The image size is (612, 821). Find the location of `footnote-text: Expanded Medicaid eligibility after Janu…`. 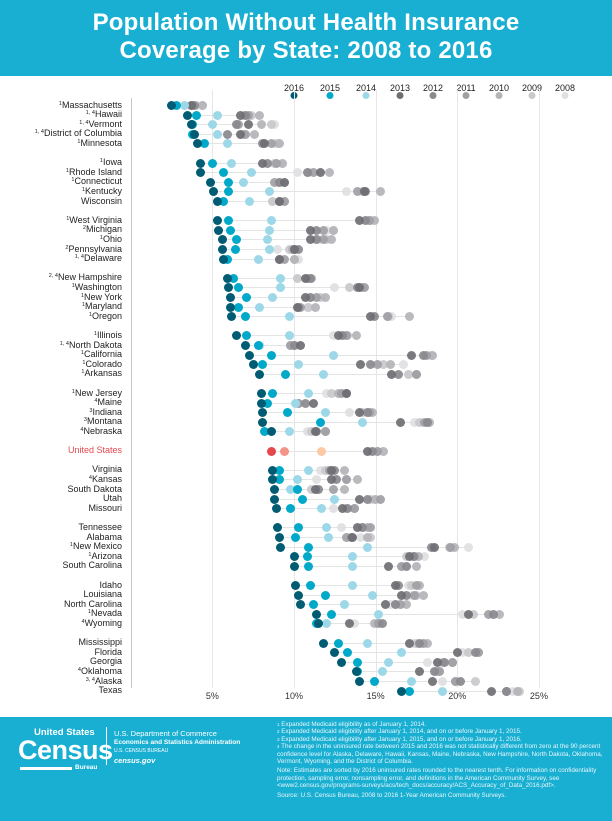

footnote-text: Expanded Medicaid eligibility after Janu… is located at coordinates (400, 732).